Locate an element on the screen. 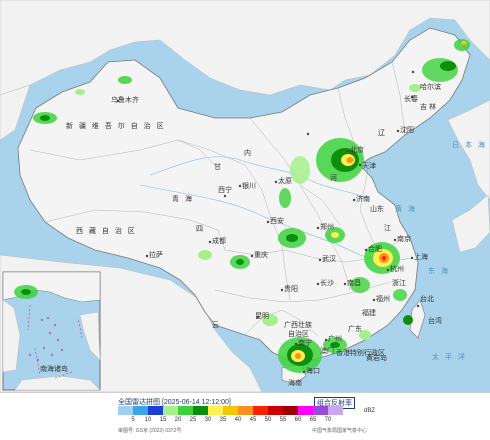 This screenshot has height=440, width=490. label-nanhai-zhudao: 南海诸岛 is located at coordinates (54, 369).